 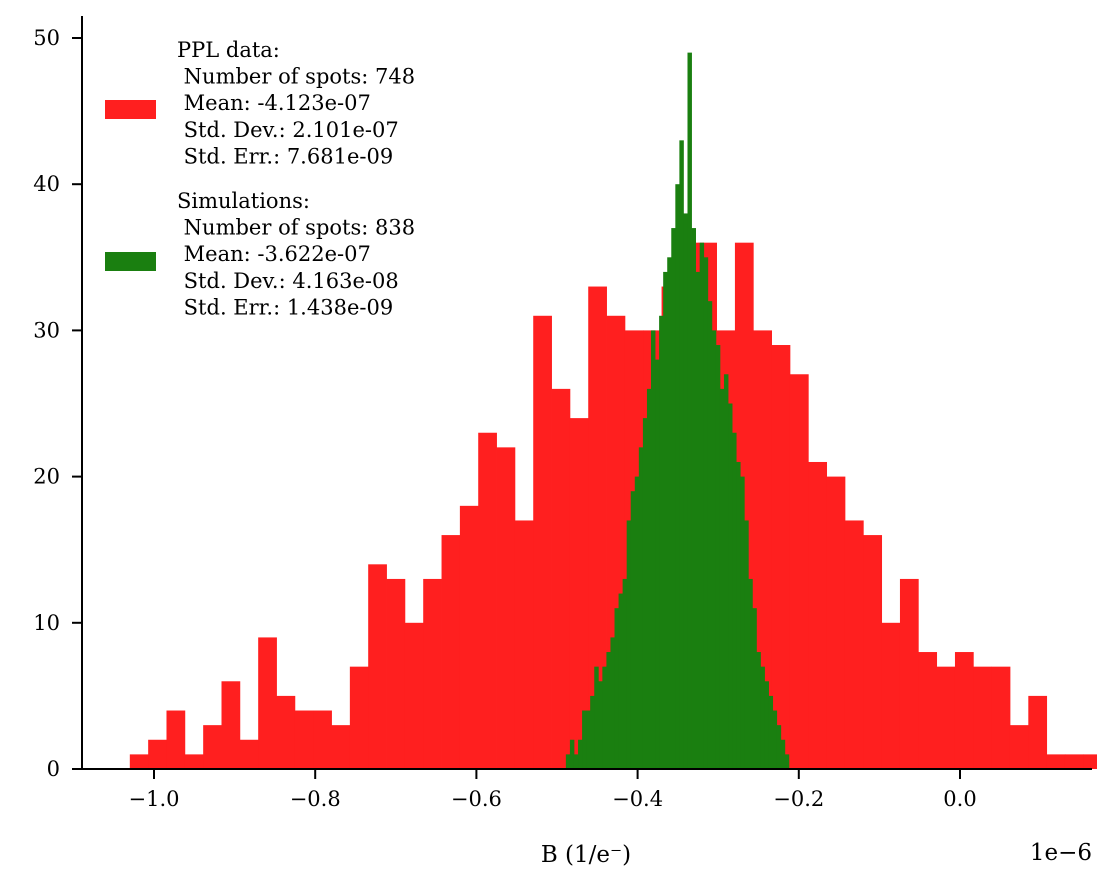 What do you see at coordinates (288, 130) in the screenshot?
I see `legend-text-line: Std. Dev.: 2.101e-07` at bounding box center [288, 130].